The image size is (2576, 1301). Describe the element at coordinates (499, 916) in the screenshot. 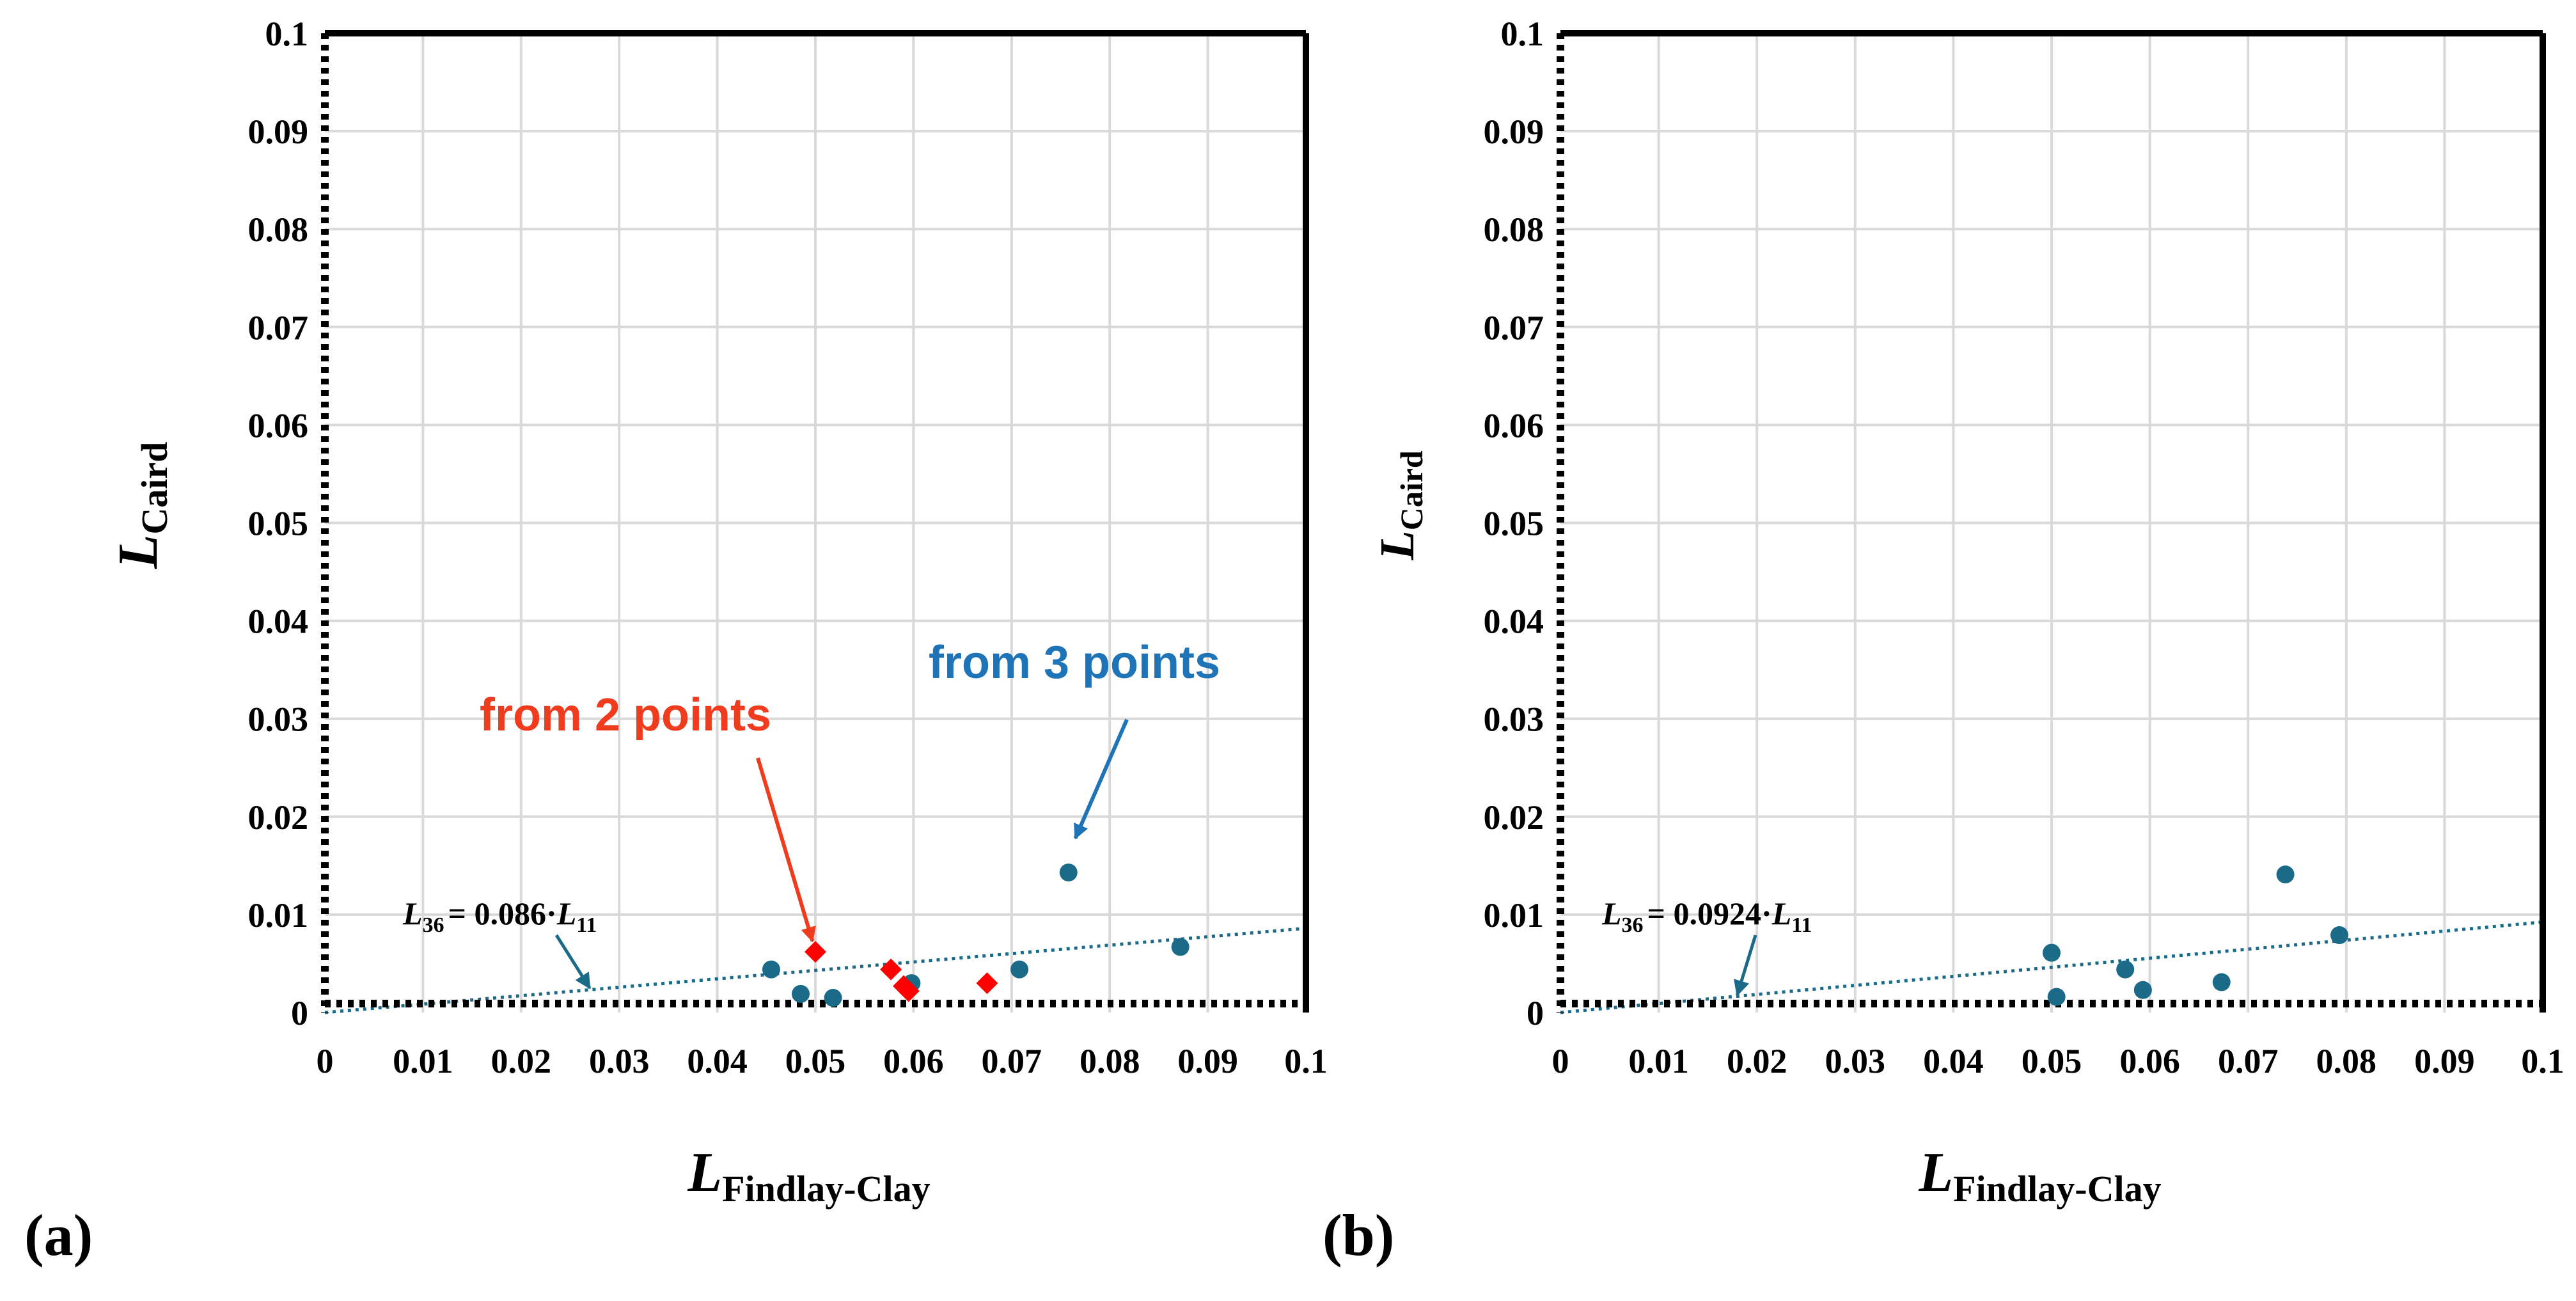

I see `equation-label-a: L36 = 0.086·L11` at that location.